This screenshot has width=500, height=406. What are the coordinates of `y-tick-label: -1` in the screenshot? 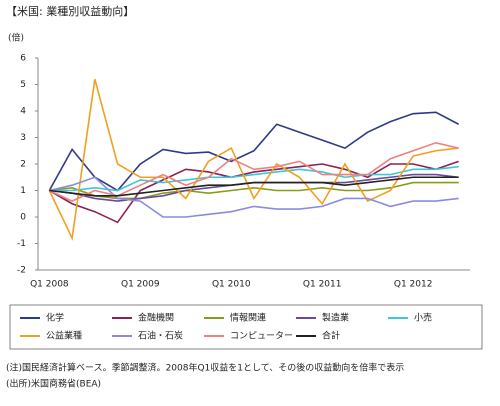 It's located at (21, 244).